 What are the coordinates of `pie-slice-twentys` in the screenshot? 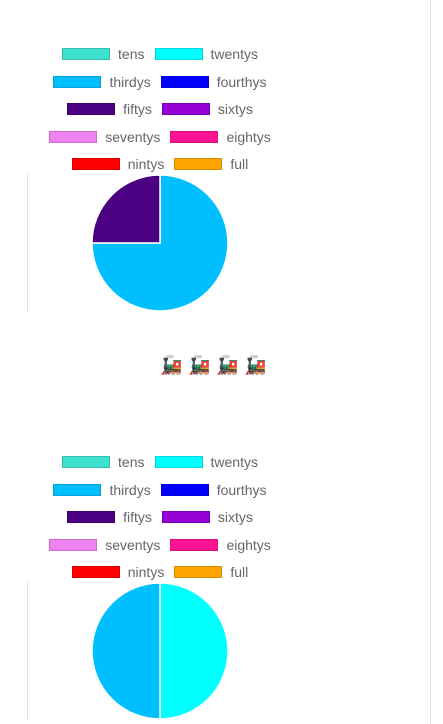 It's located at (194, 651).